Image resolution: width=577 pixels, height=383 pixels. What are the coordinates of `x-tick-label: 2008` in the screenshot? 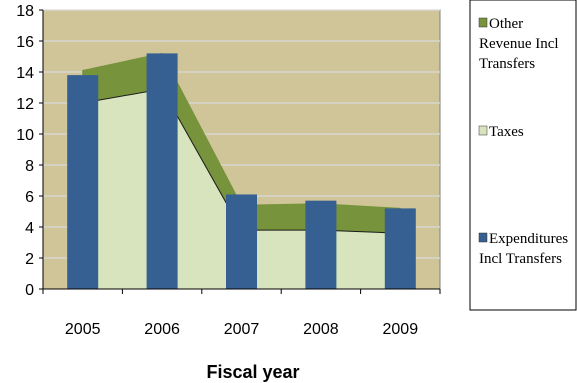 It's located at (321, 329).